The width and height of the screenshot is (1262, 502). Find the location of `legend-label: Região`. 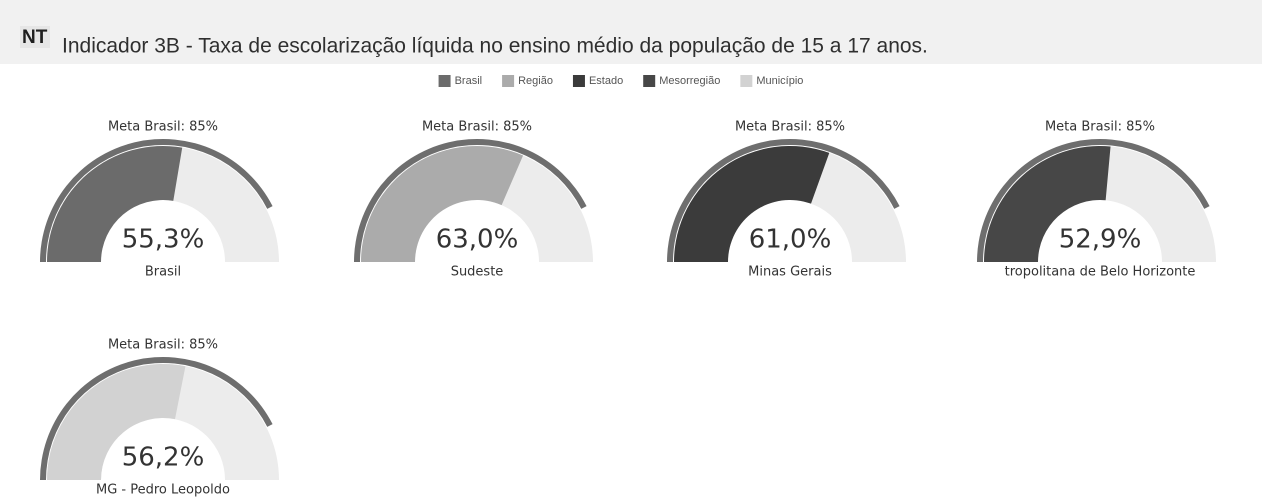

legend-label: Região is located at coordinates (535, 81).